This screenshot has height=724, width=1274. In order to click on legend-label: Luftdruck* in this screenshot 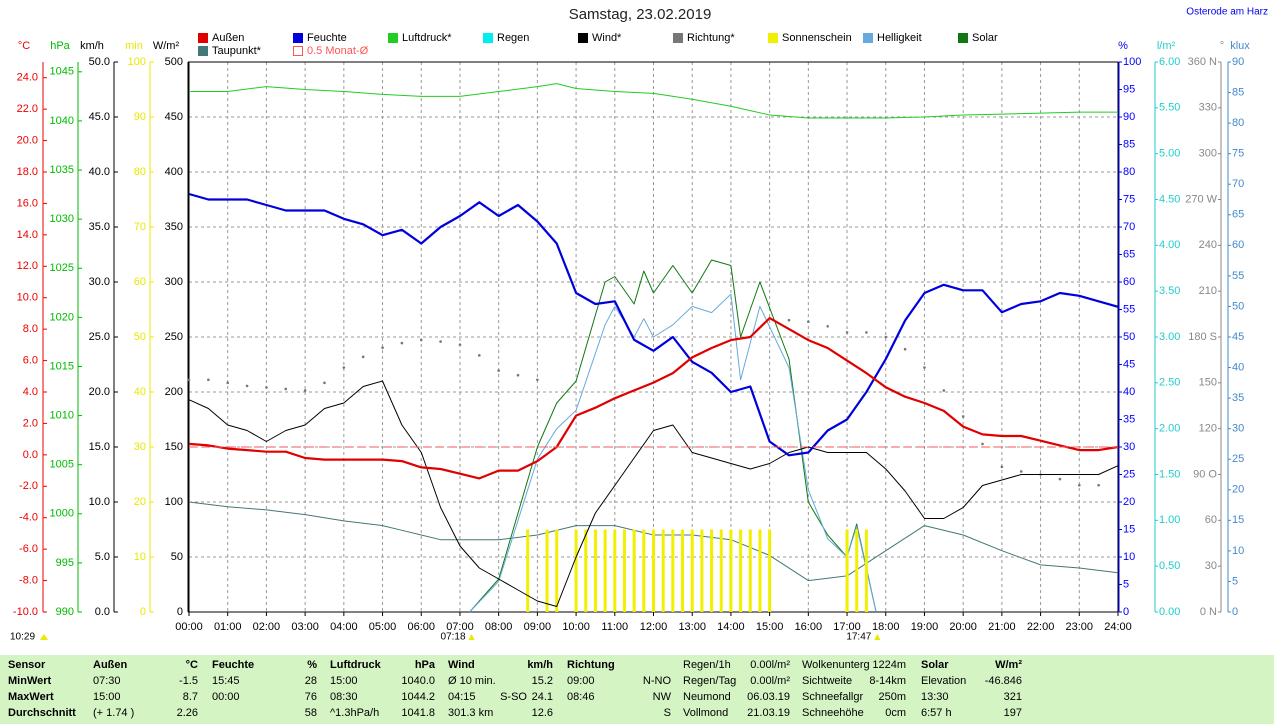, I will do `click(427, 38)`.